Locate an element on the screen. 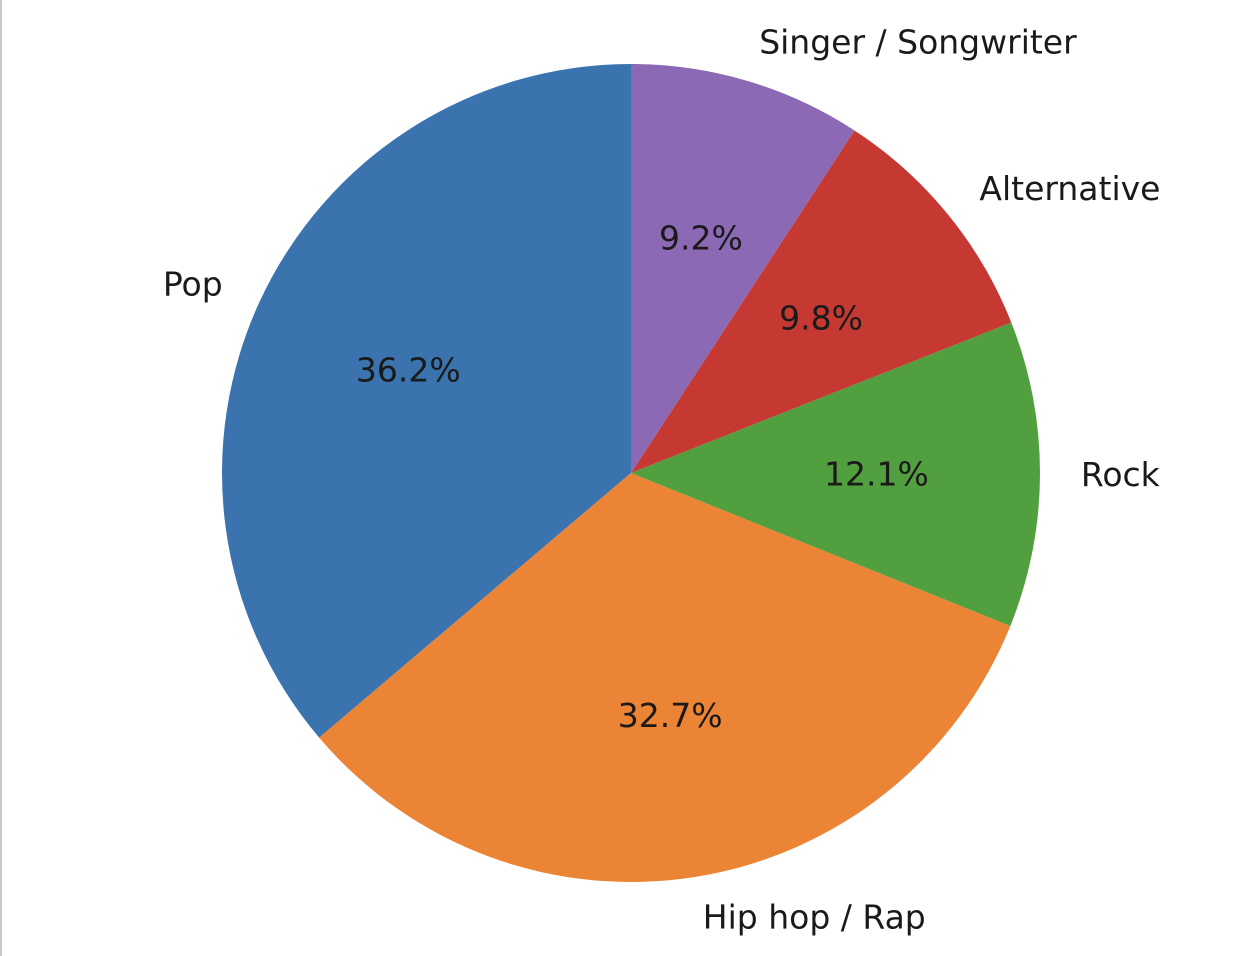 The width and height of the screenshot is (1254, 956). pie-category-label-pop: Pop is located at coordinates (193, 284).